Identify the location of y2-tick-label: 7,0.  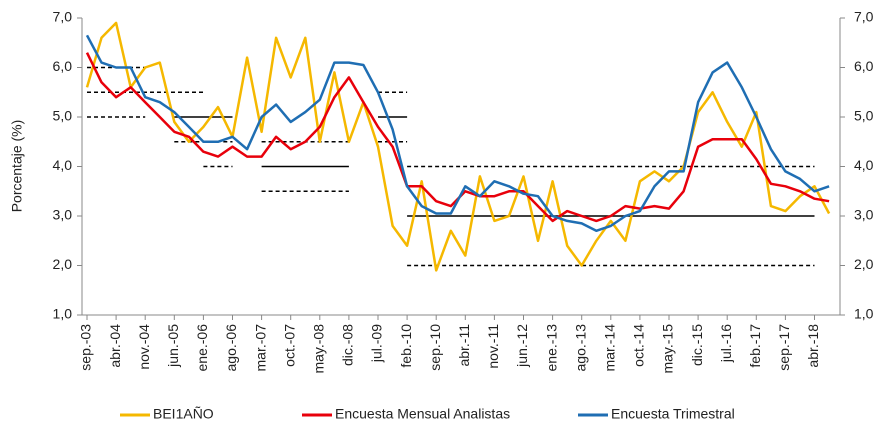
(864, 17).